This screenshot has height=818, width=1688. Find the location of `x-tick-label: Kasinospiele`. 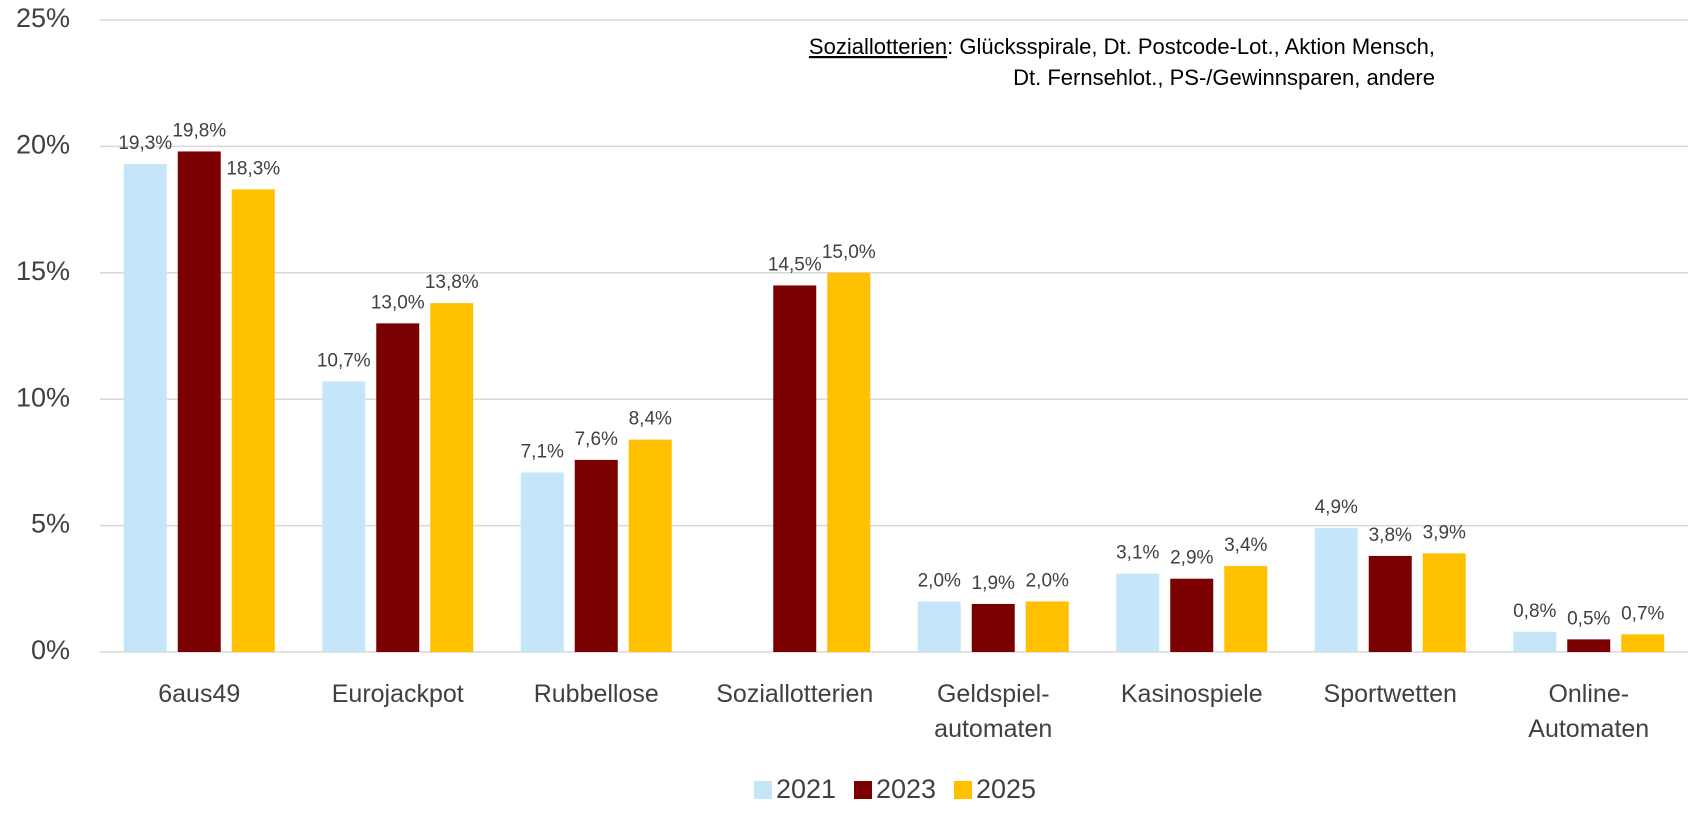

x-tick-label: Kasinospiele is located at coordinates (1192, 694).